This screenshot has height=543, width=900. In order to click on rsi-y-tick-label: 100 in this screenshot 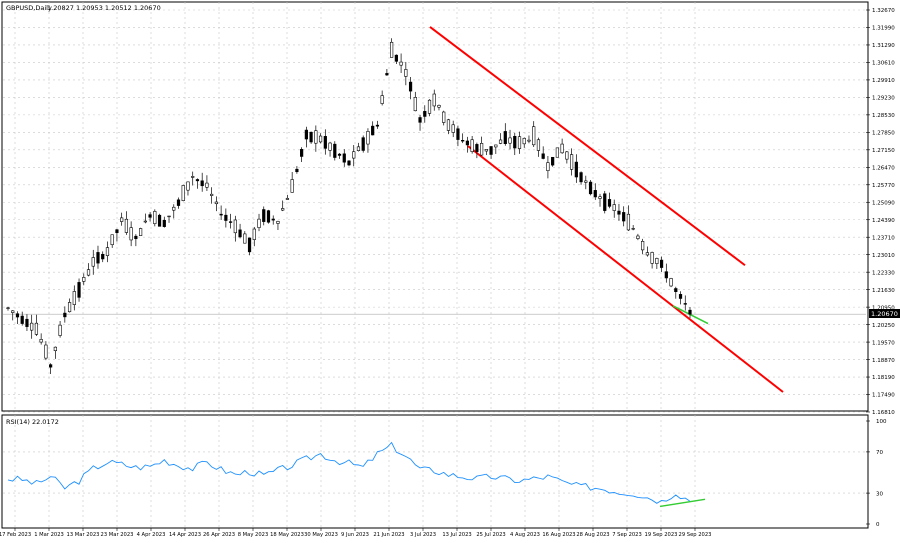, I will do `click(881, 422)`.